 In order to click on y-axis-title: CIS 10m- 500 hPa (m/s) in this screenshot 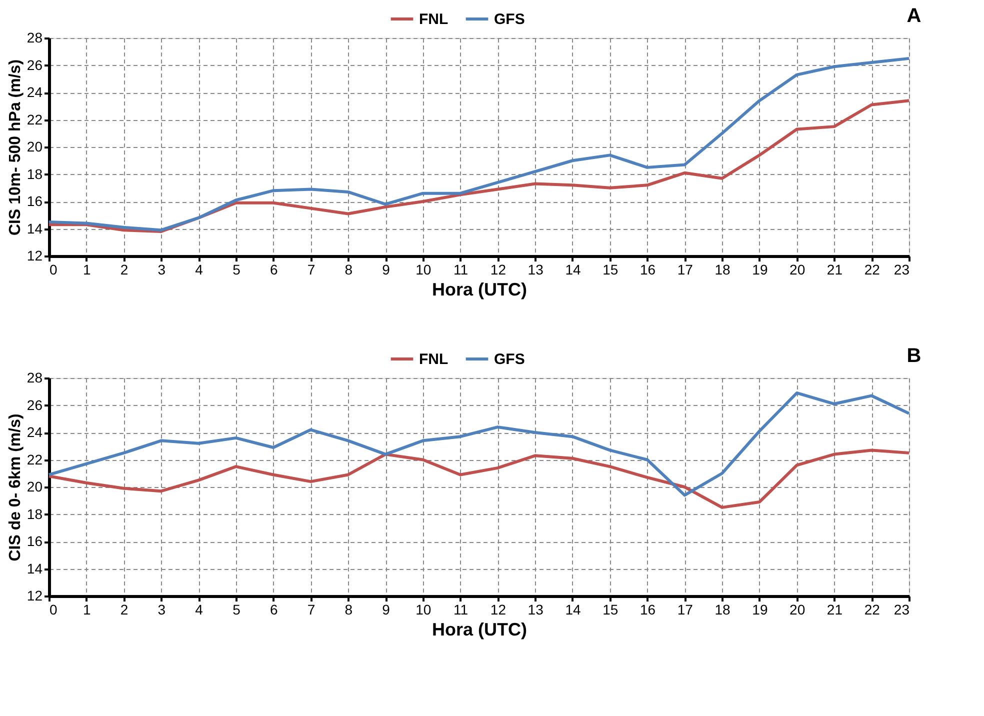, I will do `click(15, 147)`.